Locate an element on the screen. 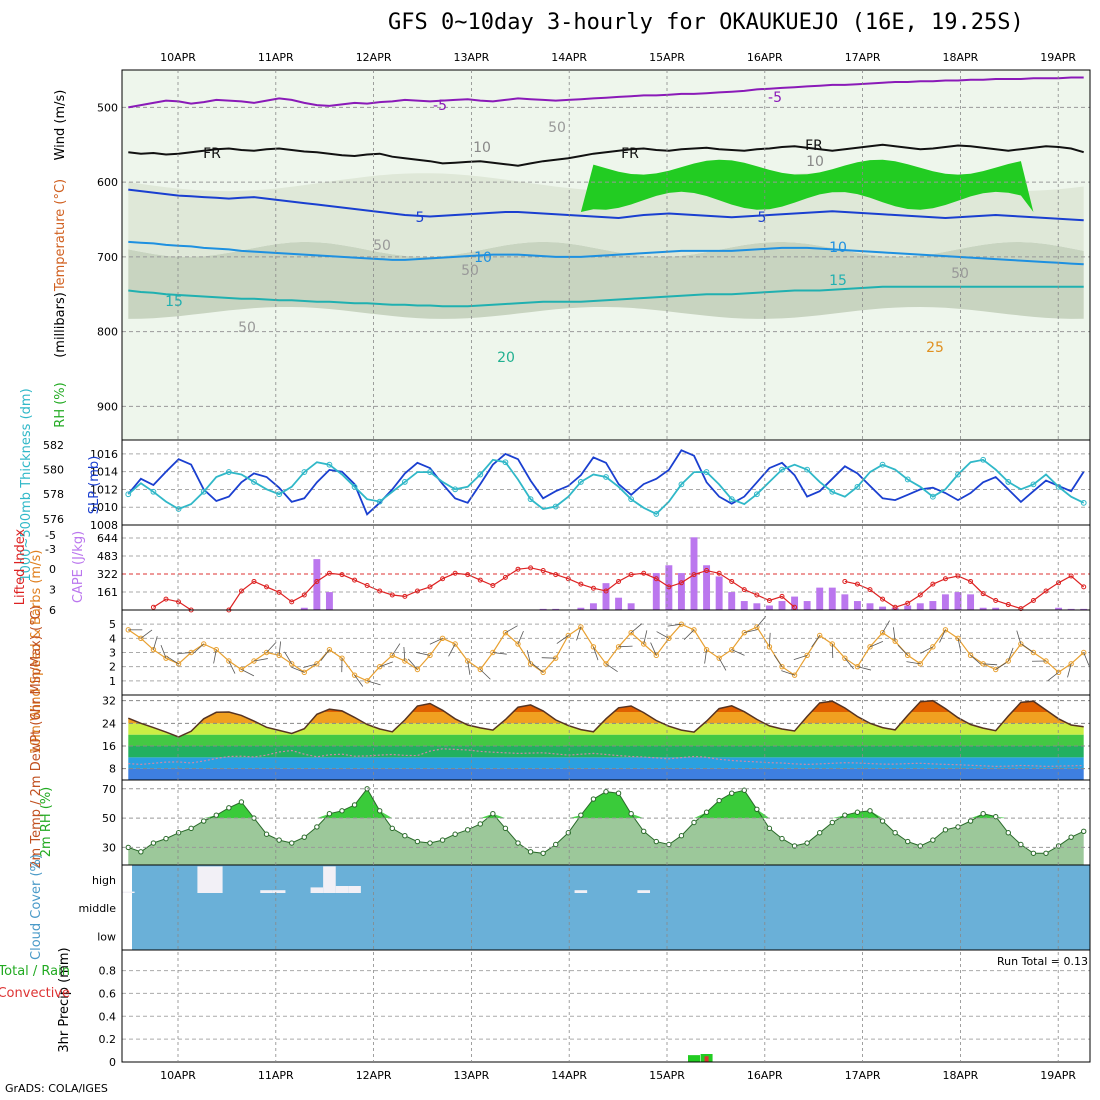 The width and height of the screenshot is (1100, 1100). x-tick-top: 17APR is located at coordinates (863, 57).